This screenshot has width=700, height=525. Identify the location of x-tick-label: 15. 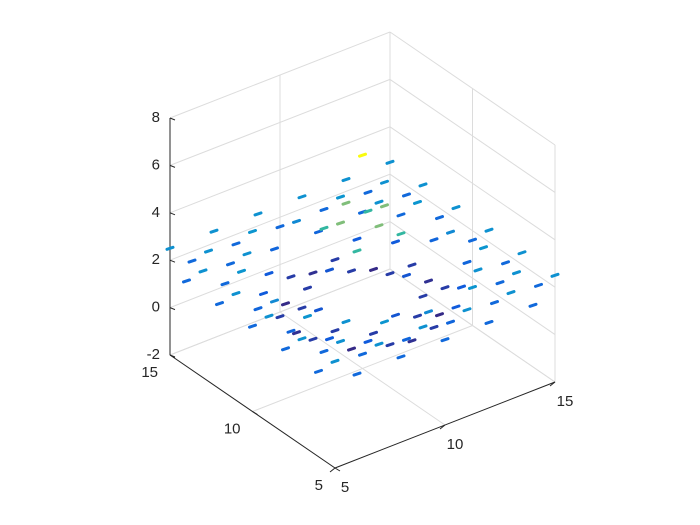
(565, 401).